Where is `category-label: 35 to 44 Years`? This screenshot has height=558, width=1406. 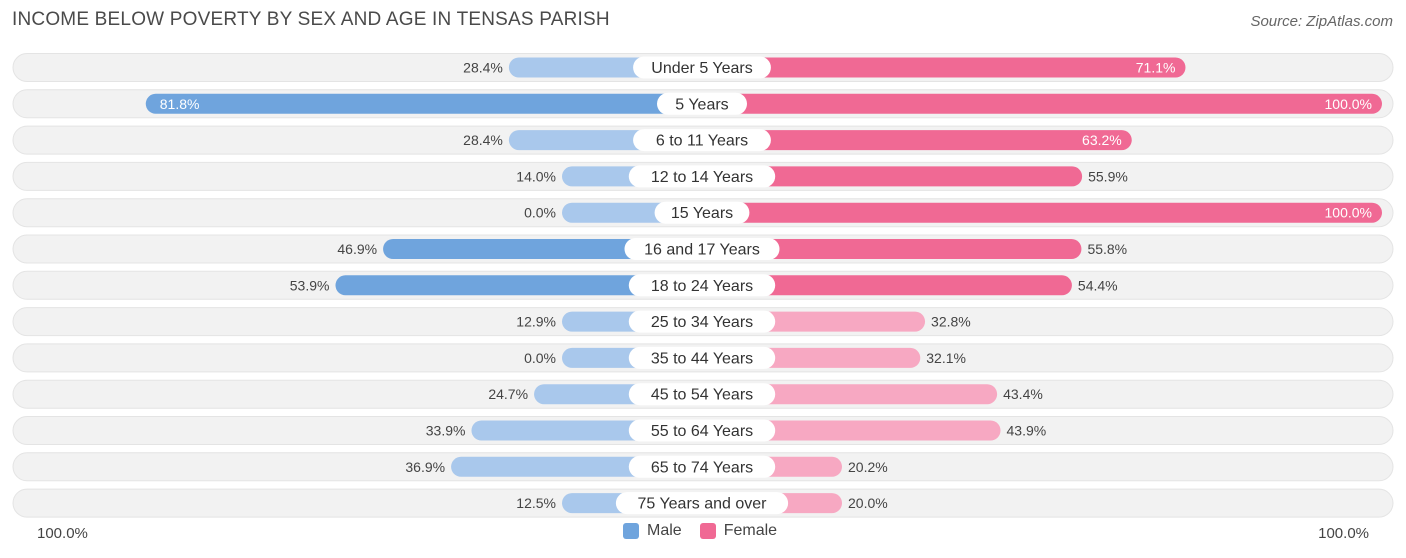
category-label: 35 to 44 Years is located at coordinates (702, 358).